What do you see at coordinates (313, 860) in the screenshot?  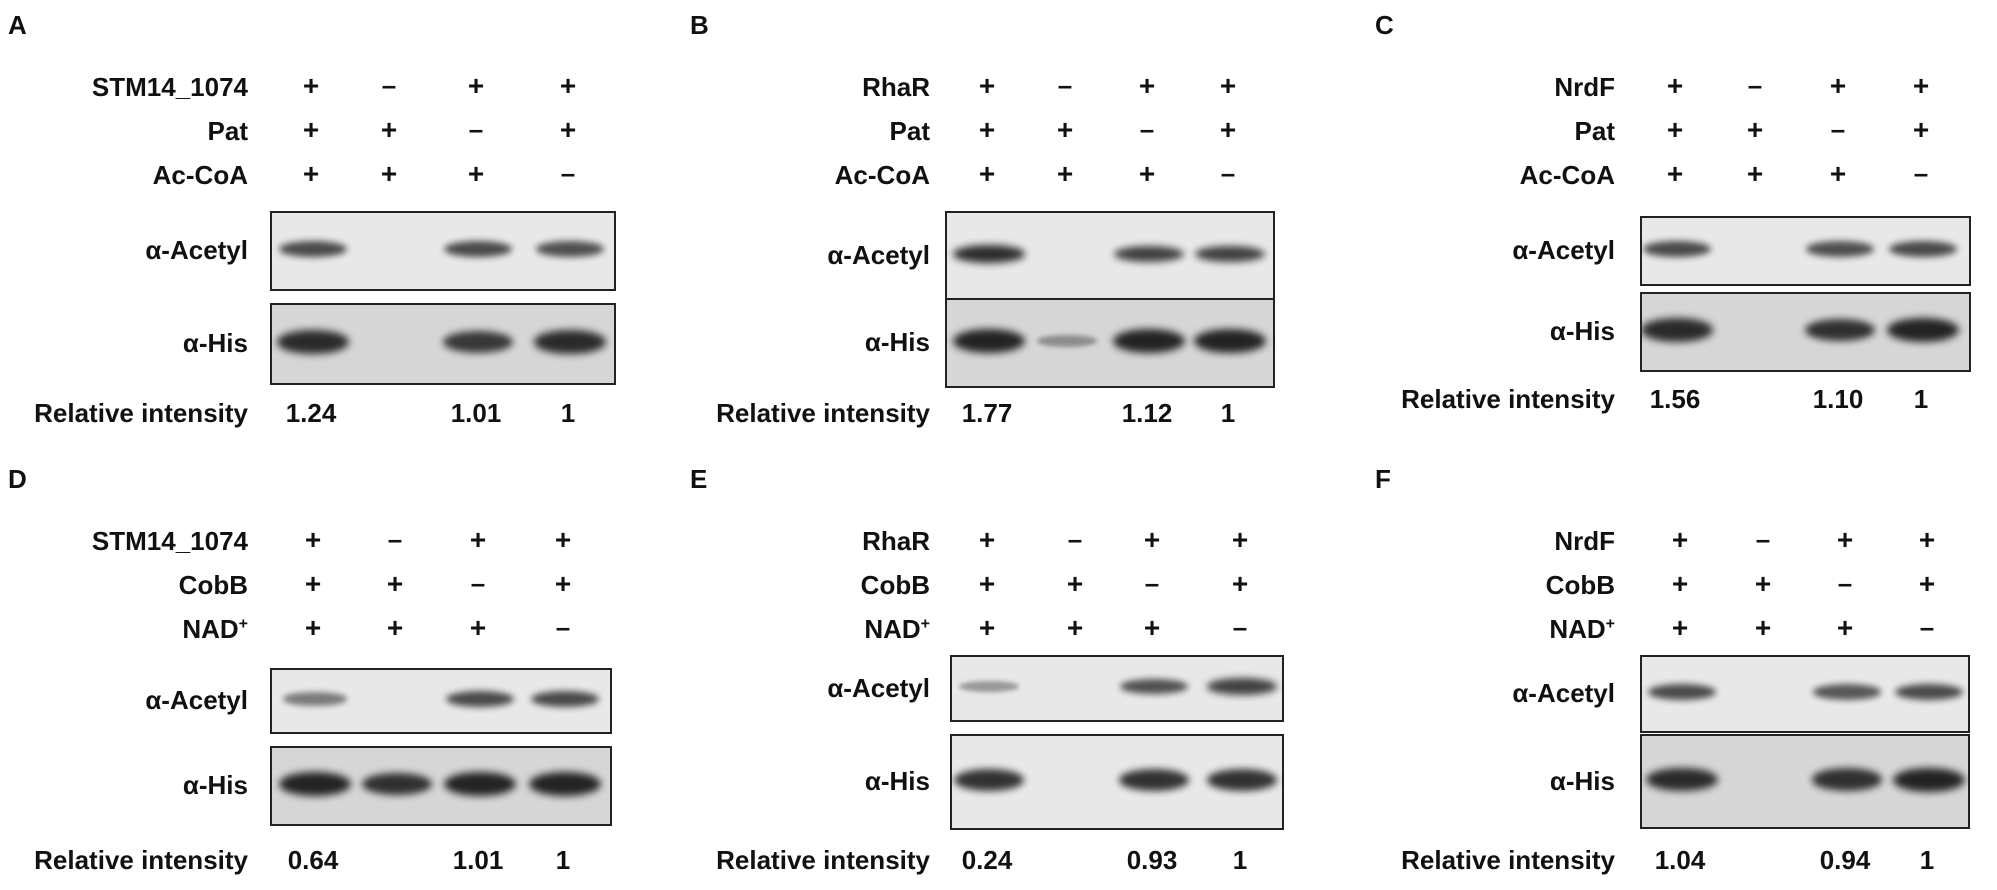 I see `relative-intensity-lane-1: 0.64` at bounding box center [313, 860].